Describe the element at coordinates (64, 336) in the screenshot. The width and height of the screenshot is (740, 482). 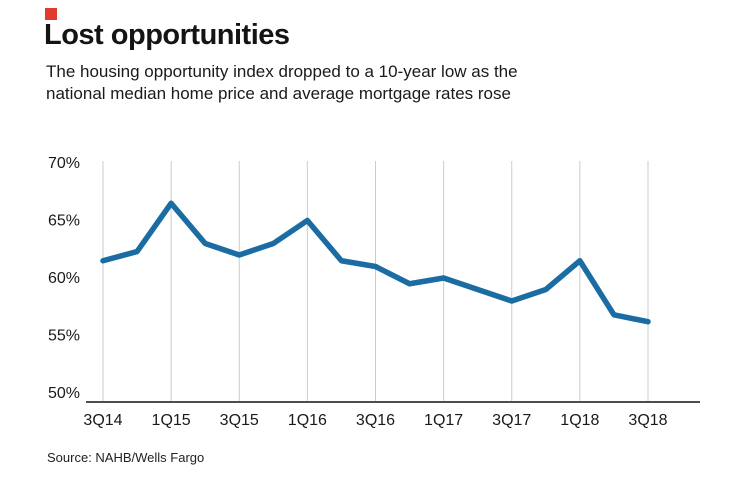
I see `y-tick-label: 55%` at that location.